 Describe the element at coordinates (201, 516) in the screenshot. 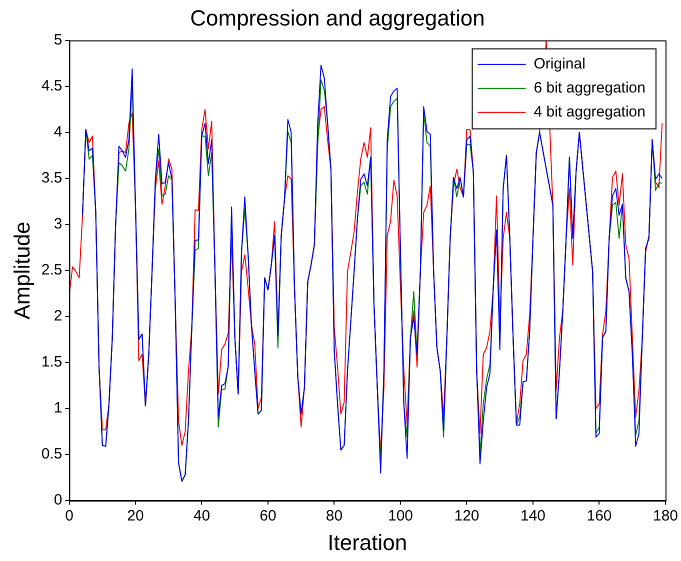

I see `x-tick-label: 40` at that location.